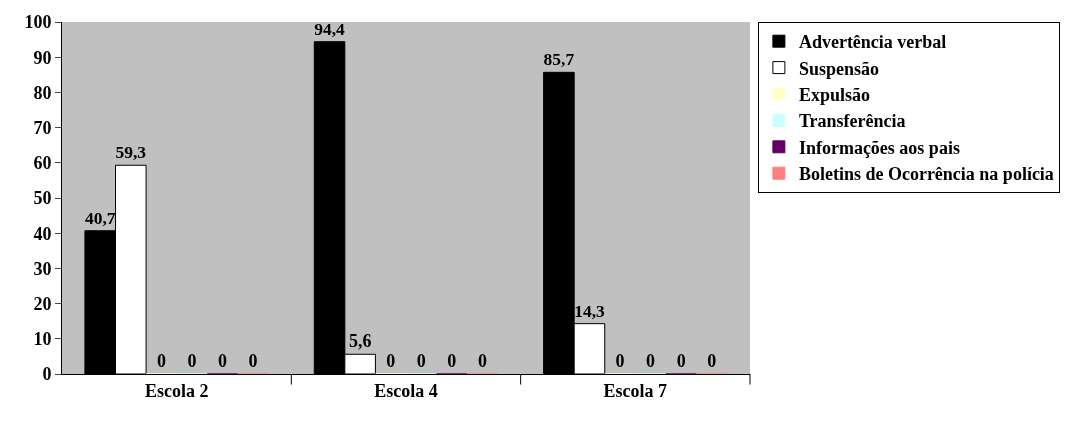  Describe the element at coordinates (42, 198) in the screenshot. I see `y-tick-label: 50` at that location.